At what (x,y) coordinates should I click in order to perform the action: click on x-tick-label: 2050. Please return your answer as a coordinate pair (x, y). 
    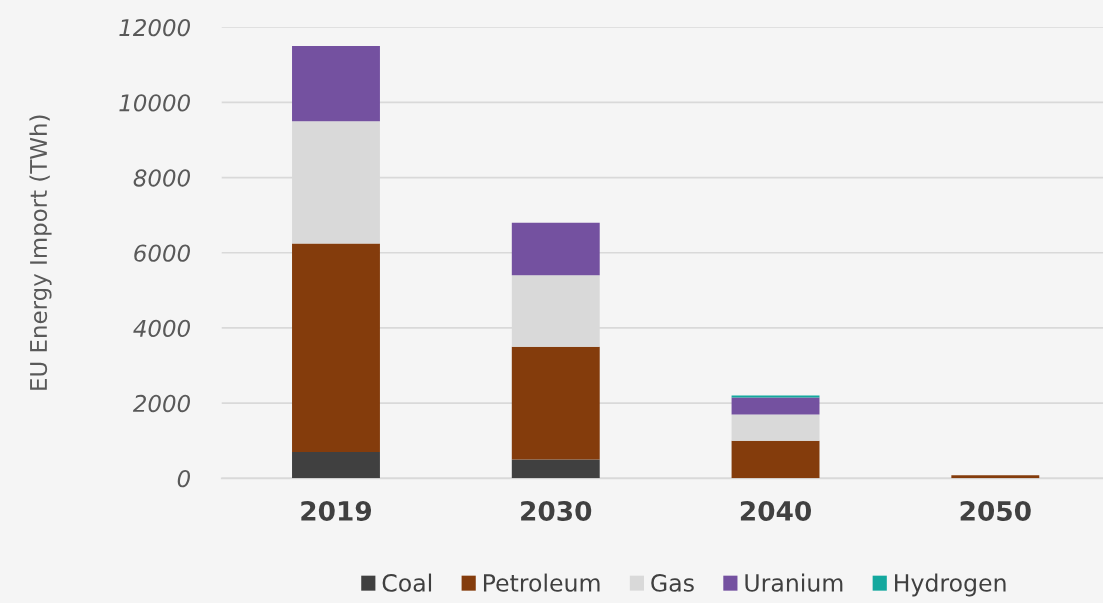
    Looking at the image, I should click on (995, 510).